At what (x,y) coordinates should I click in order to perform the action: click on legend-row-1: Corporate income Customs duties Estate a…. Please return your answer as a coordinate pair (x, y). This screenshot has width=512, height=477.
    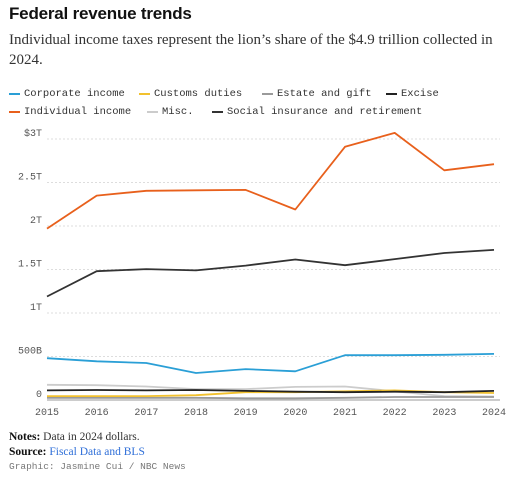
    Looking at the image, I should click on (259, 97).